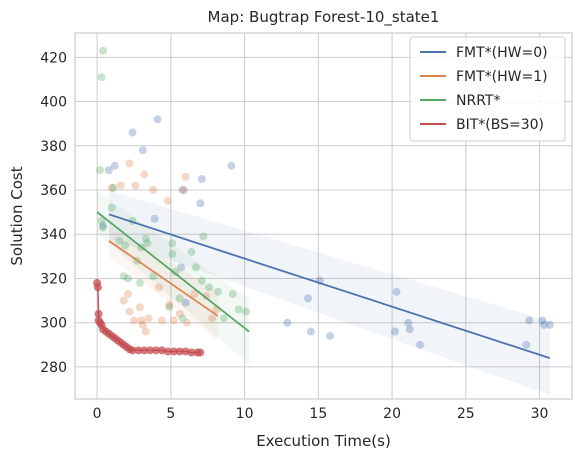 The height and width of the screenshot is (467, 581). Describe the element at coordinates (392, 414) in the screenshot. I see `x-tick-label: 20` at that location.